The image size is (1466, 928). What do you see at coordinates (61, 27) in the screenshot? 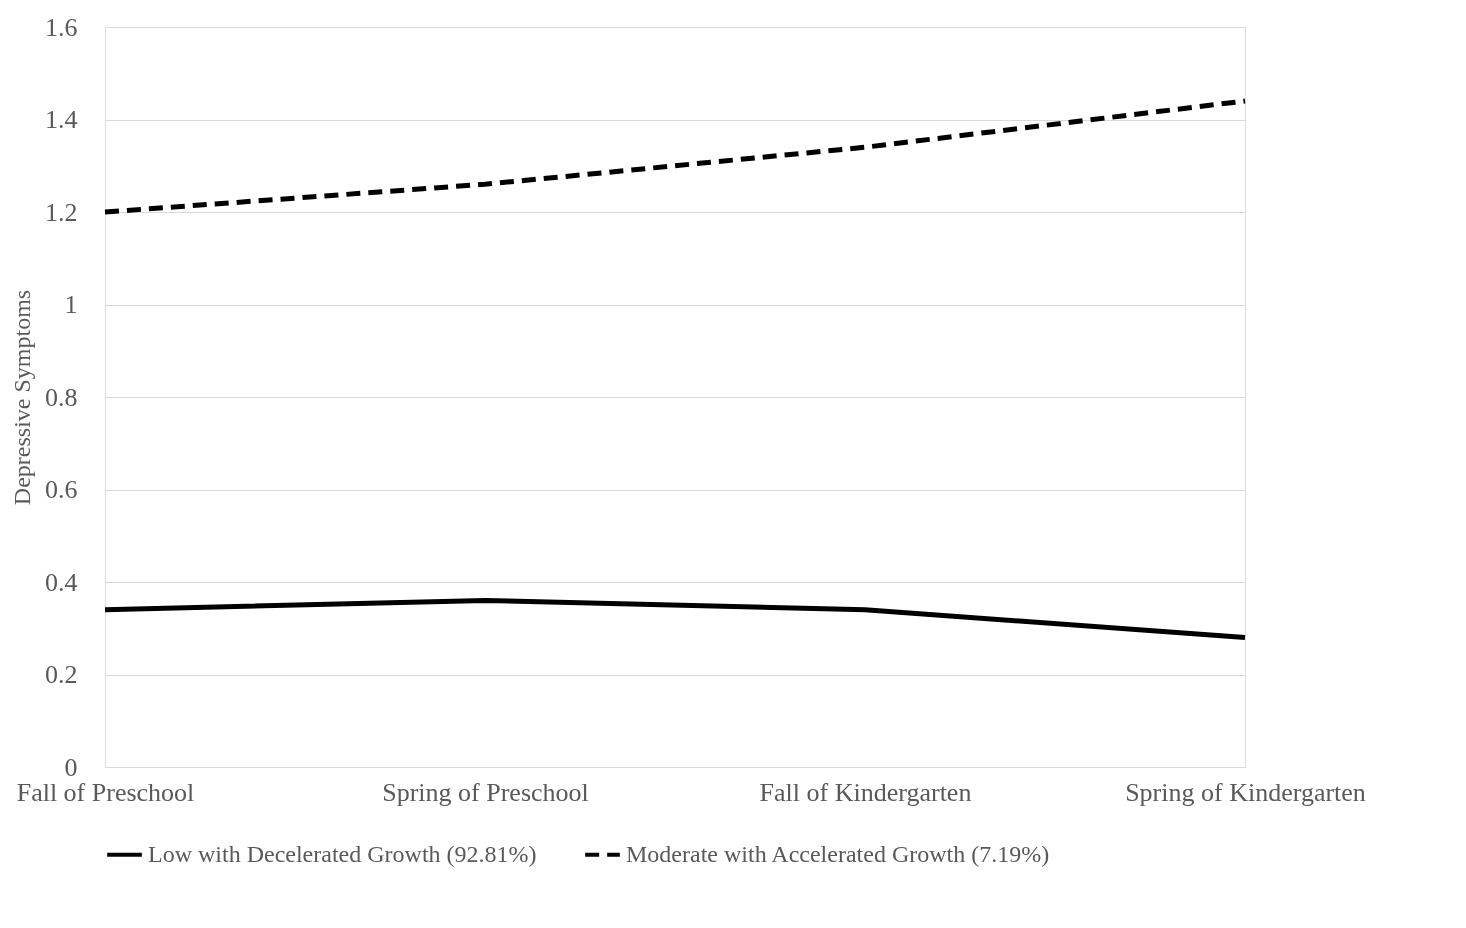
I see `y-tick-label: 1.6` at bounding box center [61, 27].